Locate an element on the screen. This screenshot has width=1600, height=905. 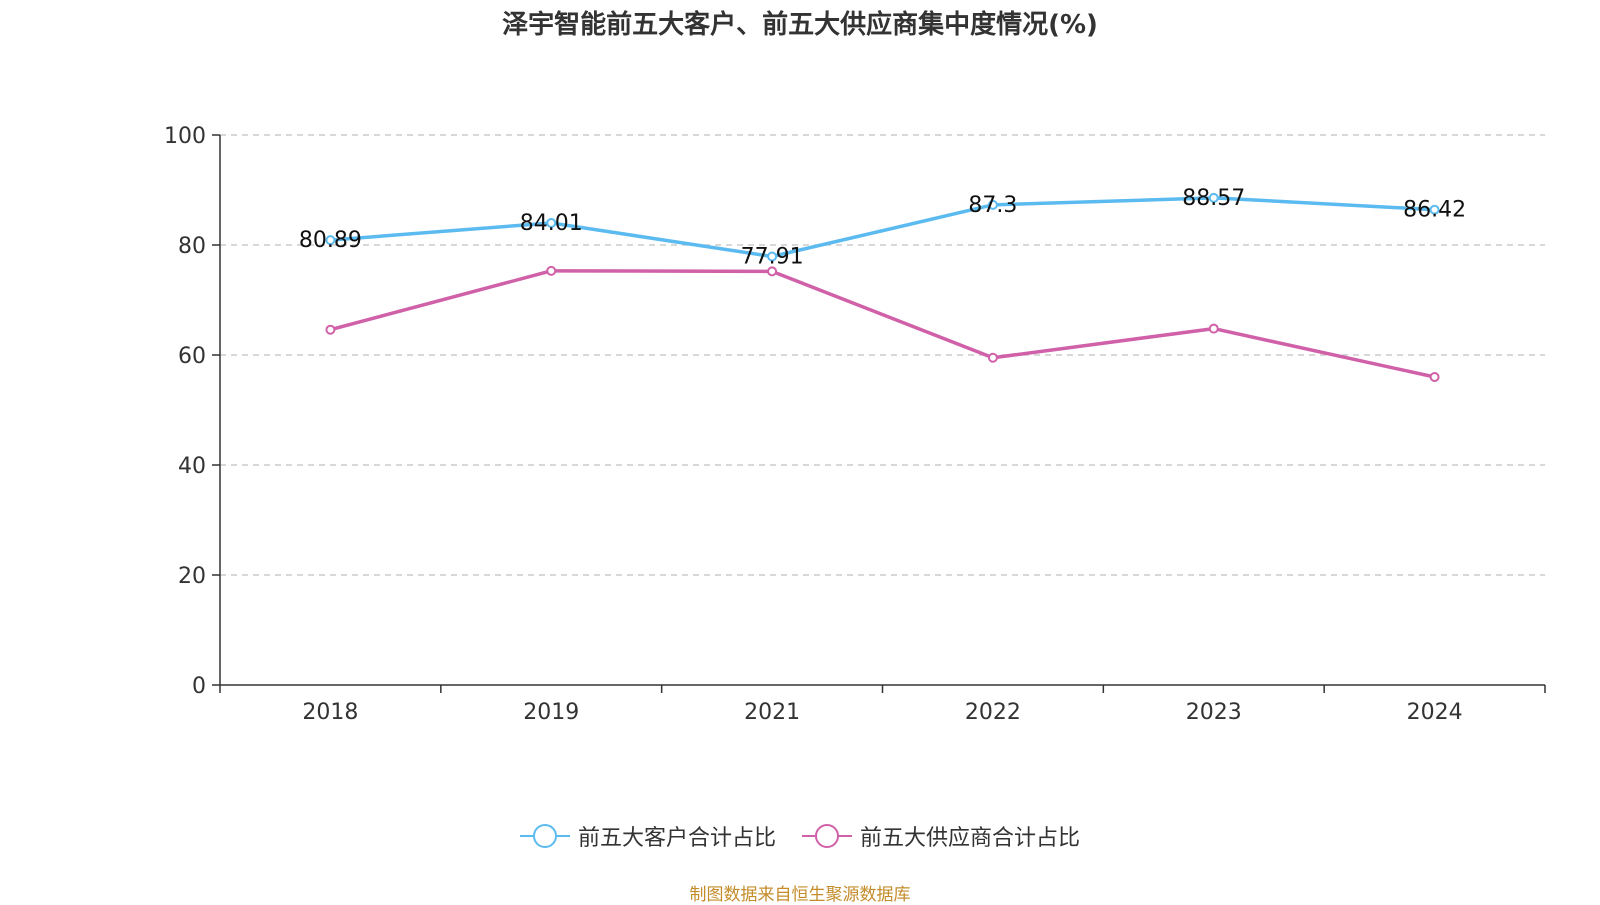
x-tick-label: 2023 is located at coordinates (1214, 712).